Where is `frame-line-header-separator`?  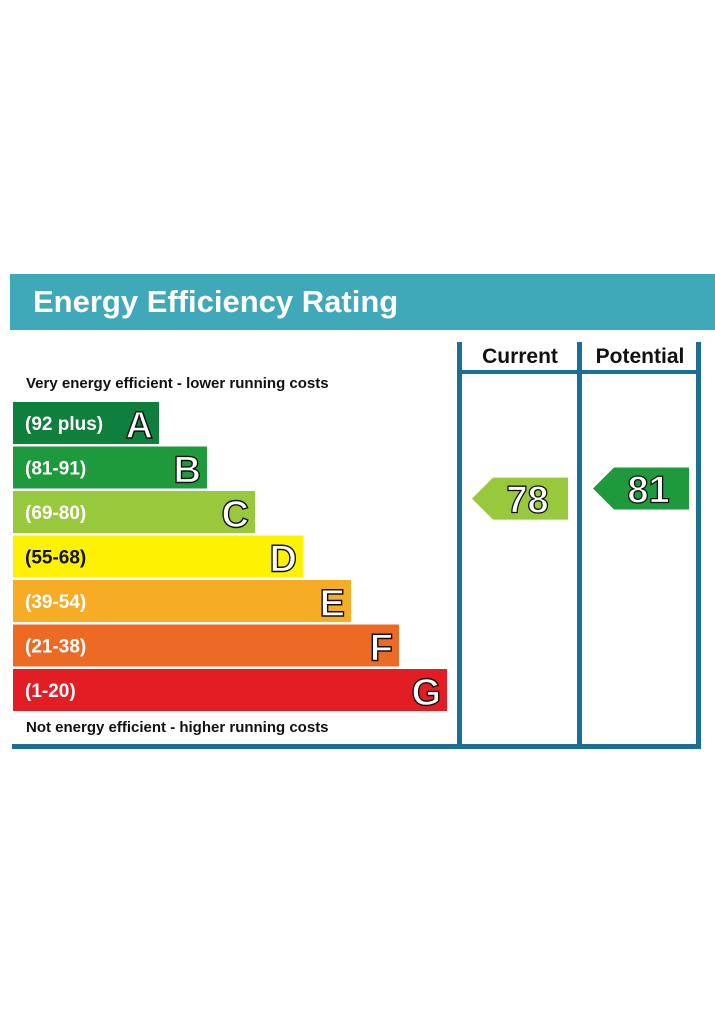 frame-line-header-separator is located at coordinates (580, 372).